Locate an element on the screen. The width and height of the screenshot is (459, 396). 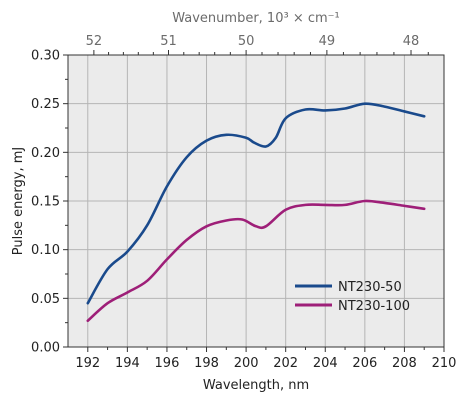
x-tick-label-9: 210 is located at coordinates (444, 363).